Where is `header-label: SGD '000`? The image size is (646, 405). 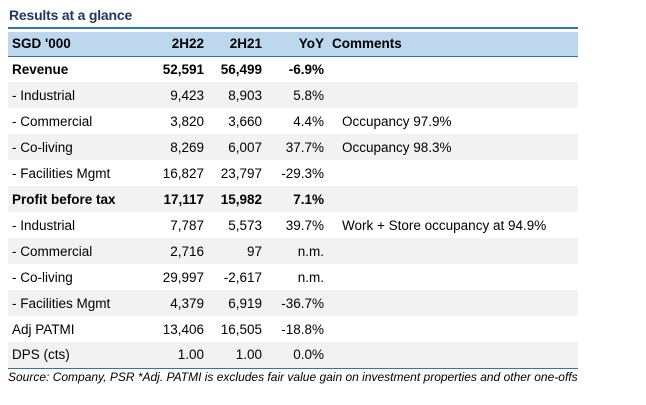
header-label: SGD '000 is located at coordinates (76, 44).